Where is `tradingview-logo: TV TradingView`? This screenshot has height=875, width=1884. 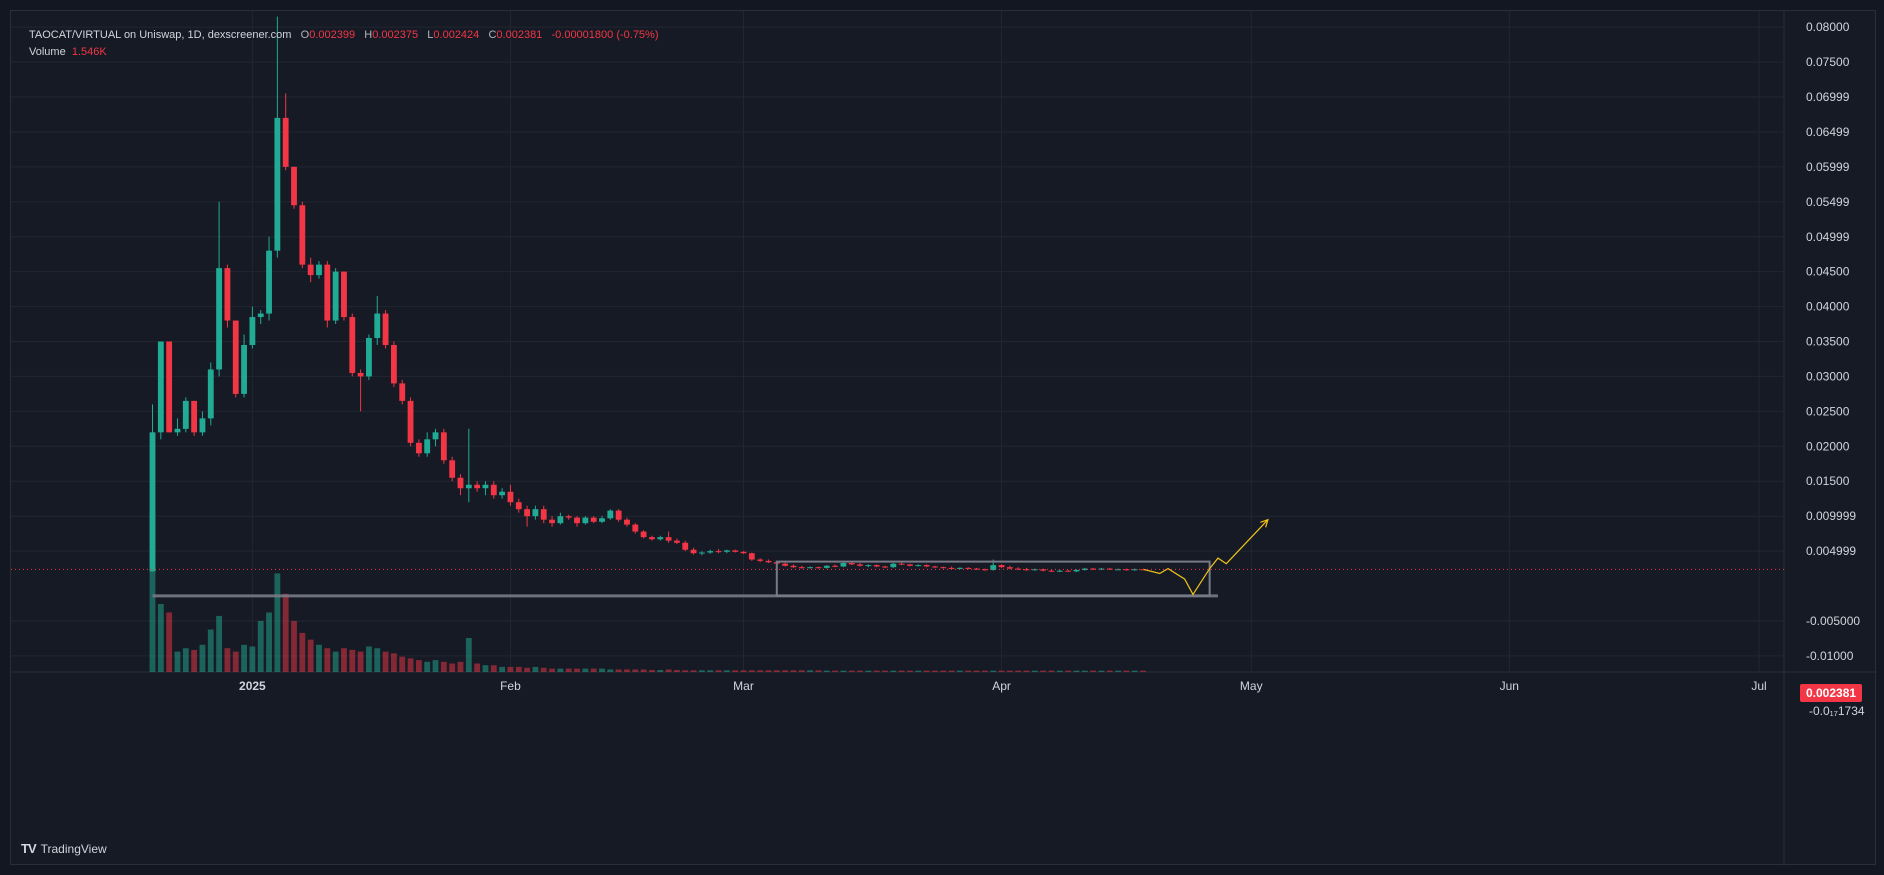 tradingview-logo: TV TradingView is located at coordinates (64, 848).